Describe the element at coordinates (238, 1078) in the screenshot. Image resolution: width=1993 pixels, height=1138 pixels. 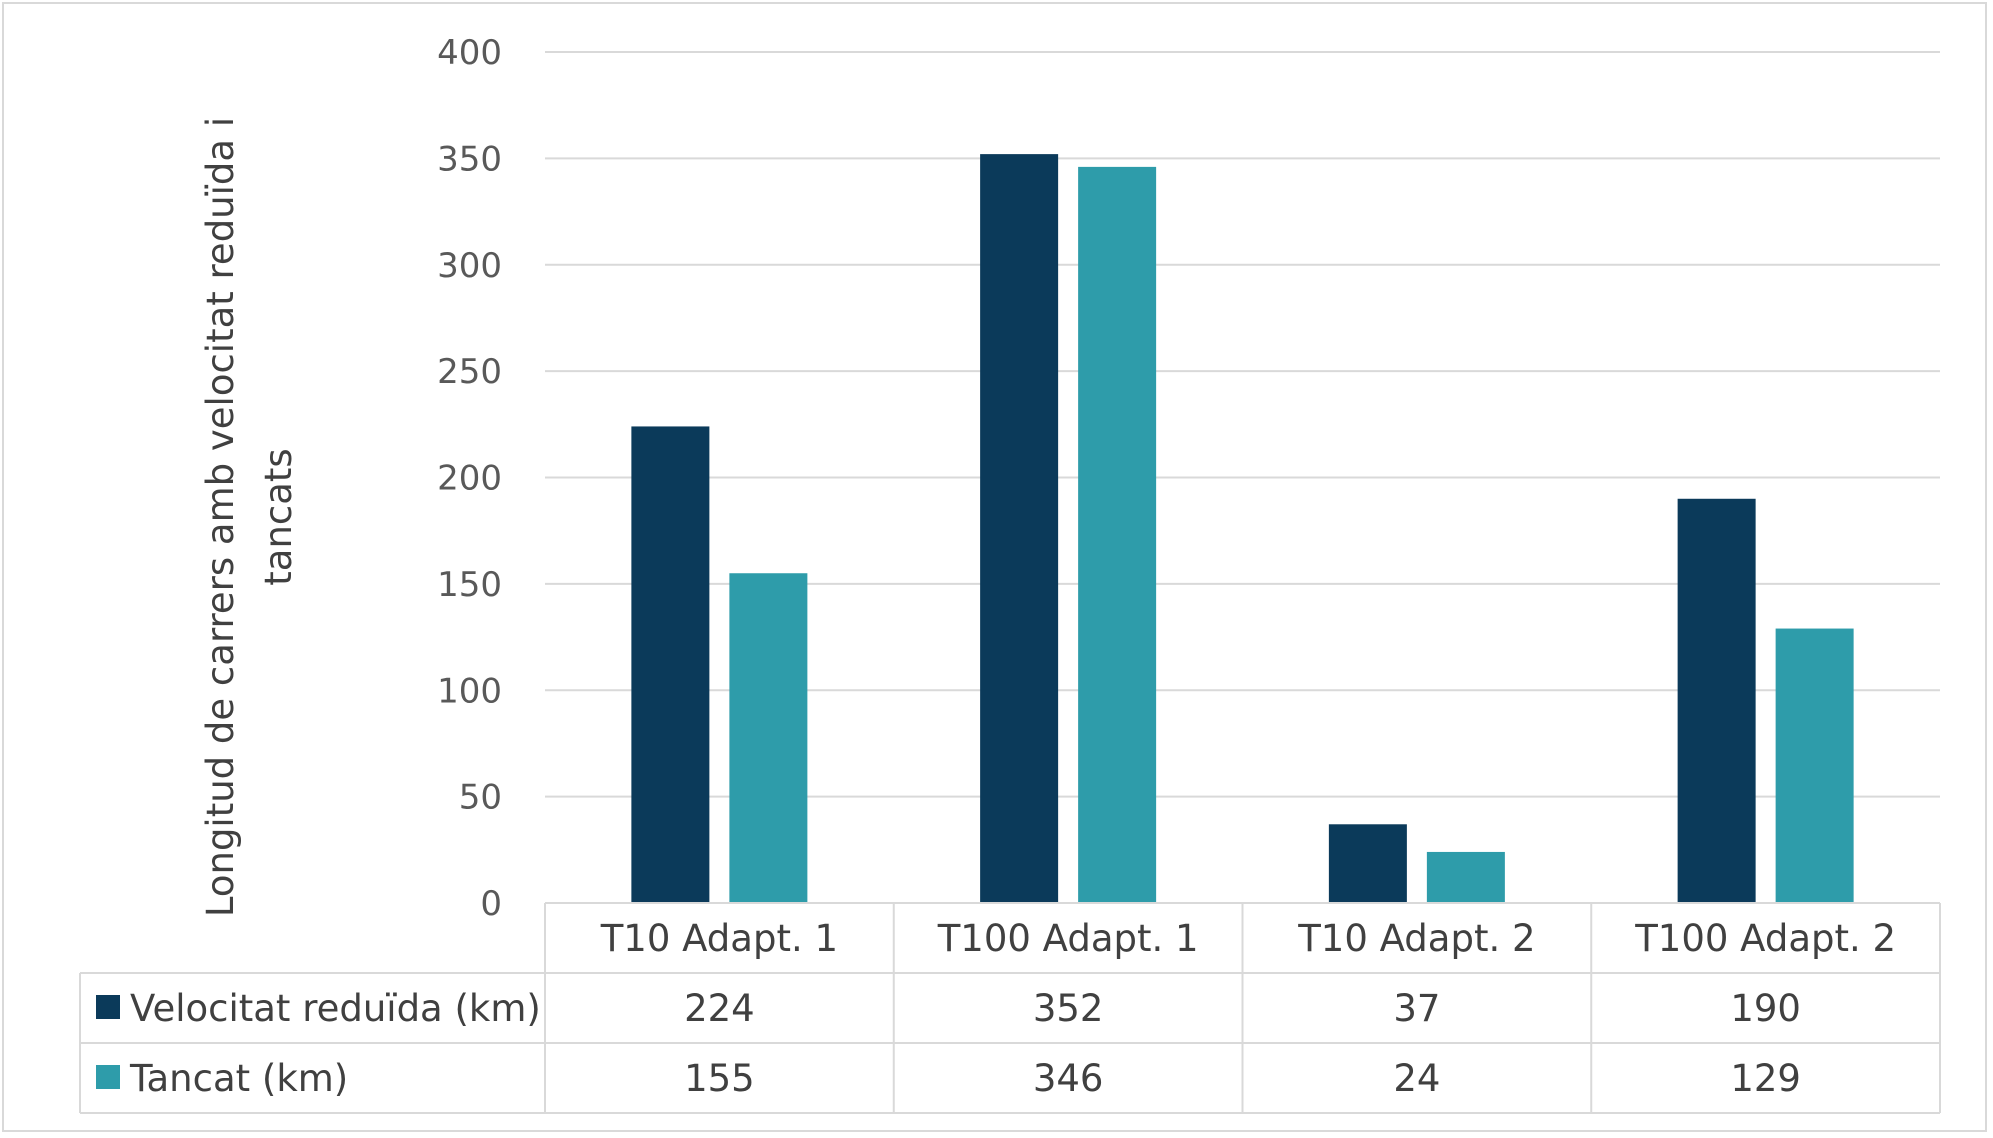
I see `legend-label: Tancat (km)` at that location.